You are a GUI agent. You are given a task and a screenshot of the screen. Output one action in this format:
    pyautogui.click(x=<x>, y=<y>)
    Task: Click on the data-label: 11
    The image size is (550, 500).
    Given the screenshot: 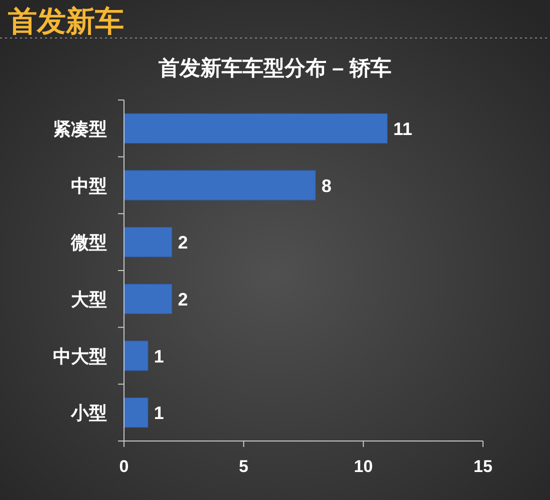 What is the action you would take?
    pyautogui.click(x=402, y=128)
    